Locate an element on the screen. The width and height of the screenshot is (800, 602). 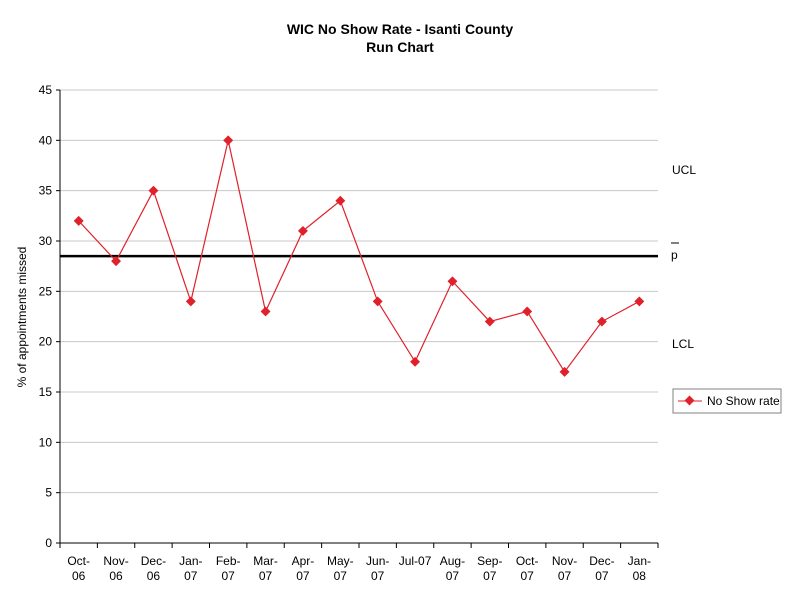
legend-marker is located at coordinates (689, 400).